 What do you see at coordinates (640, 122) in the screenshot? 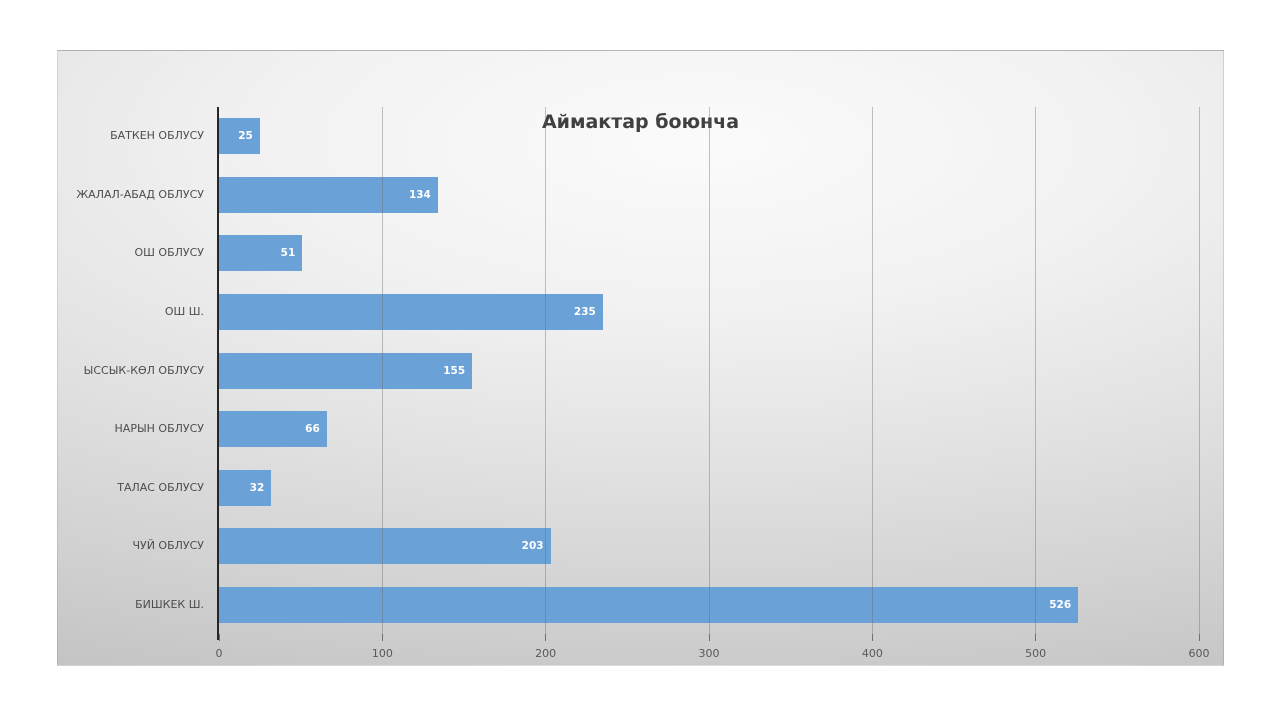
I see `chart-title: Аймактар боюнча` at bounding box center [640, 122].